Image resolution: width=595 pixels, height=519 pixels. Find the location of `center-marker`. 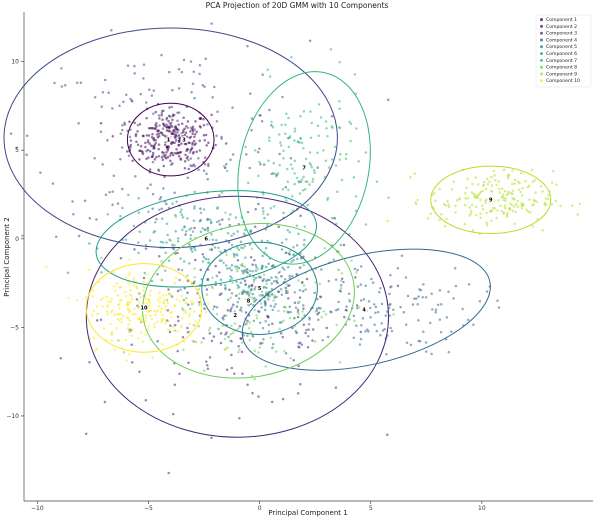

center-marker is located at coordinates (248, 301).